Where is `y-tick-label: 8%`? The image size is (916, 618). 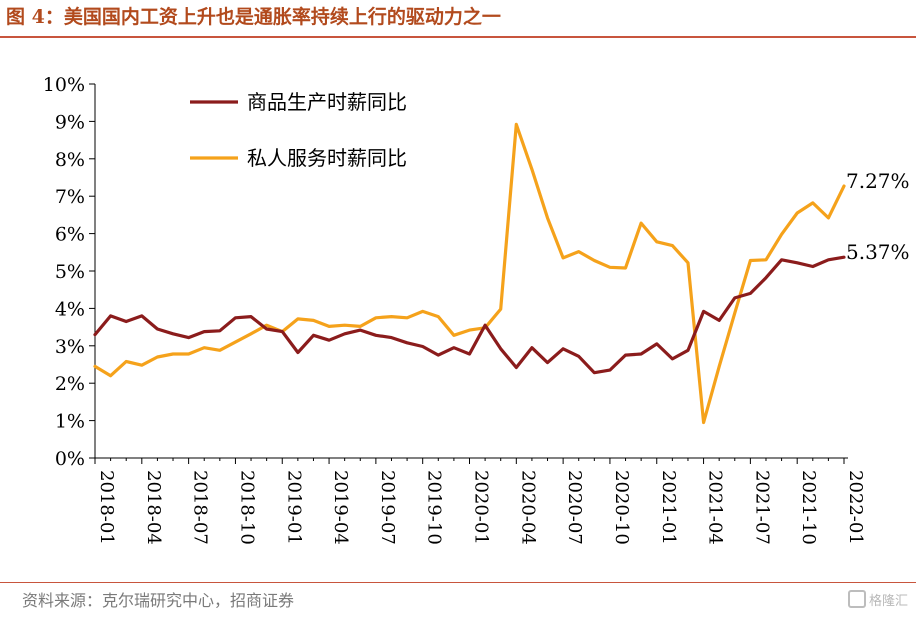
y-tick-label: 8% is located at coordinates (70, 160).